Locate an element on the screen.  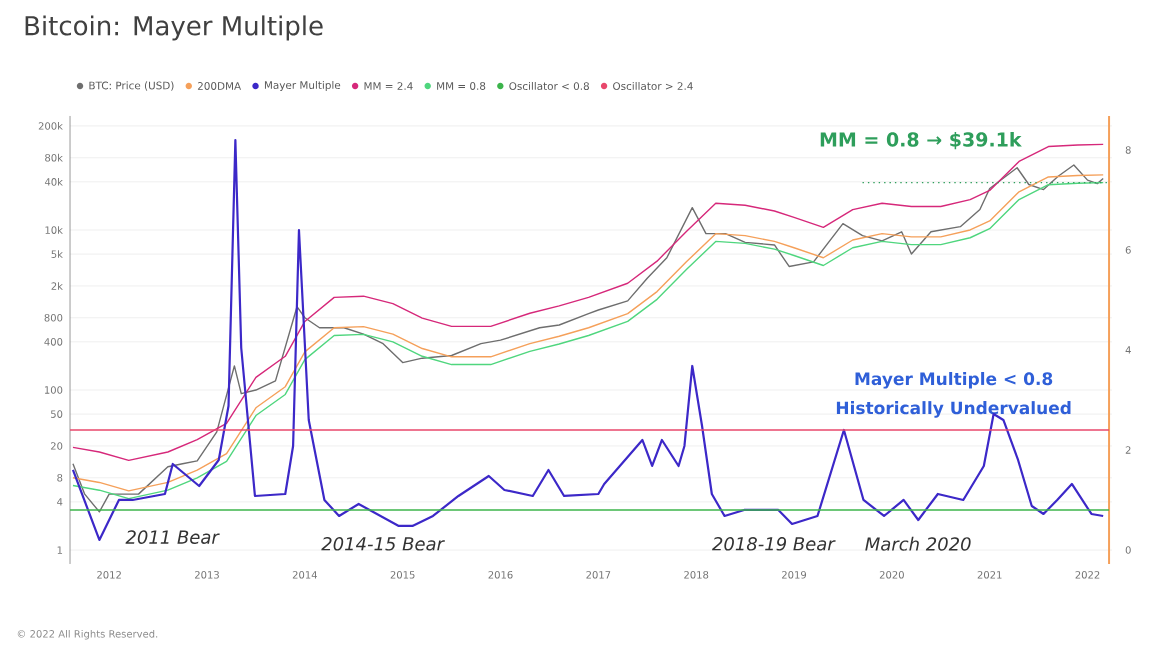
annotation: MM = 0.8 → $39.1k is located at coordinates (921, 141).